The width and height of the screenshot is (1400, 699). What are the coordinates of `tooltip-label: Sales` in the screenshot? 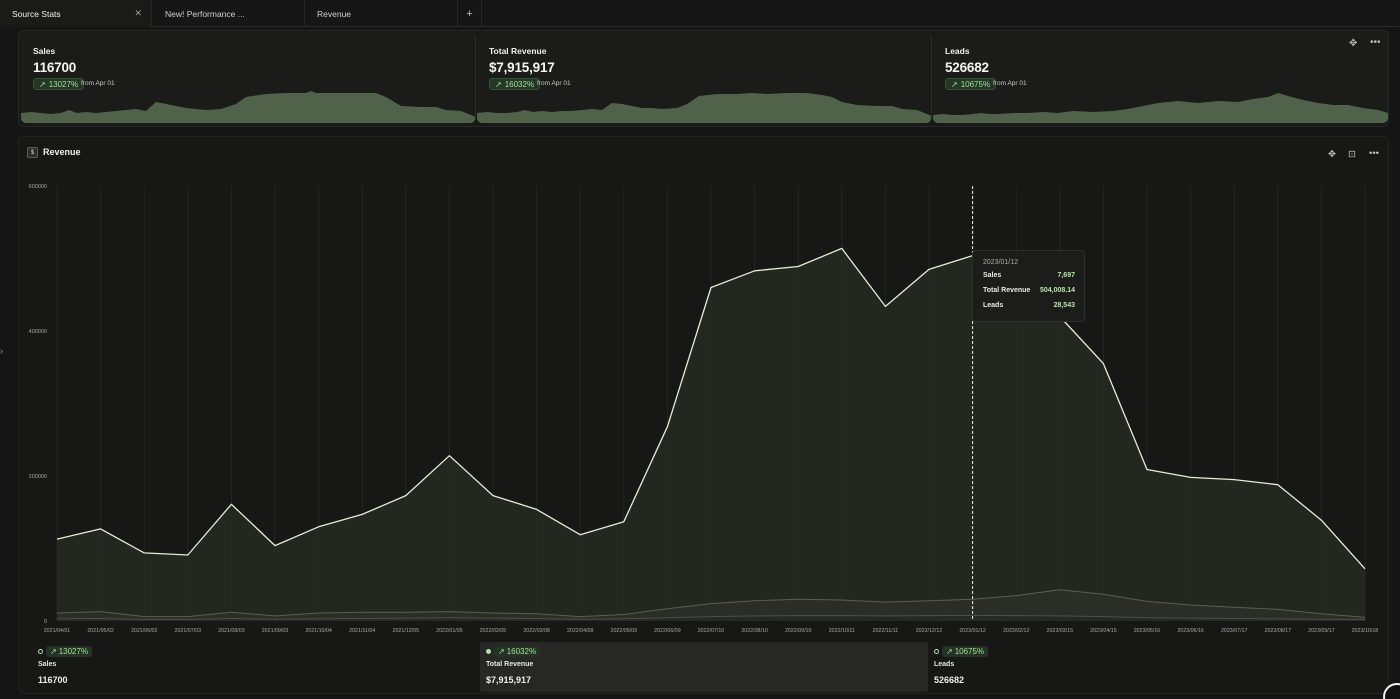 It's located at (992, 275).